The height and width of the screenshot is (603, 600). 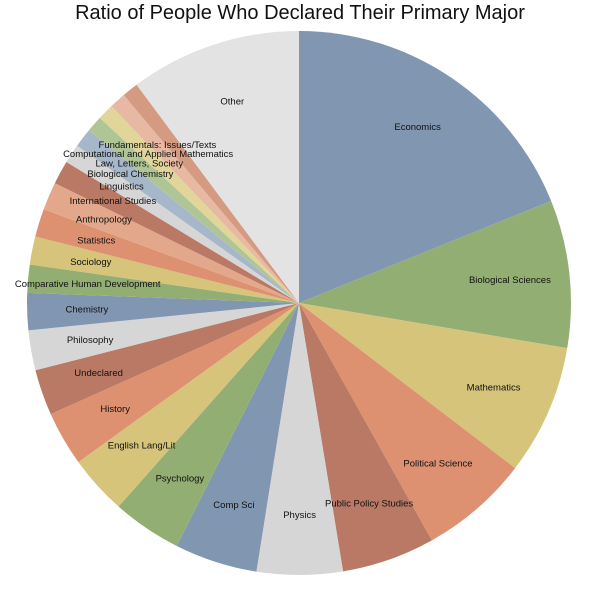 What do you see at coordinates (148, 154) in the screenshot?
I see `slice-label-computational-and-applied-mathematics: Computational and Applied Mathematics` at bounding box center [148, 154].